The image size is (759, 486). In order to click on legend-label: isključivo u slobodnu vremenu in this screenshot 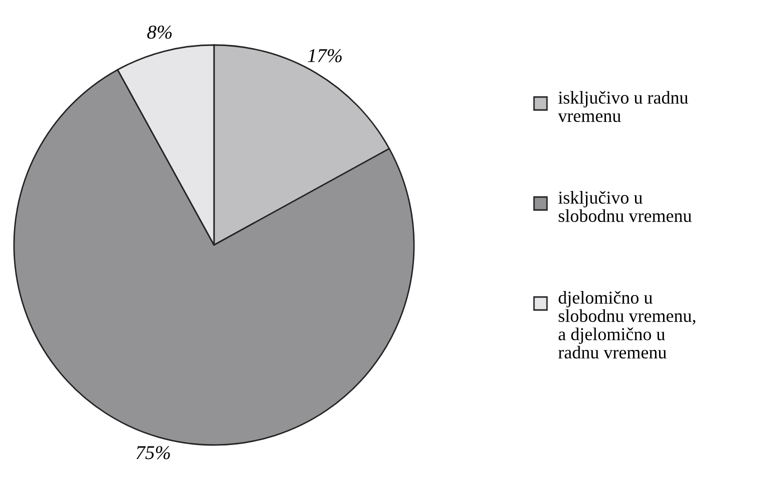, I will do `click(625, 206)`.